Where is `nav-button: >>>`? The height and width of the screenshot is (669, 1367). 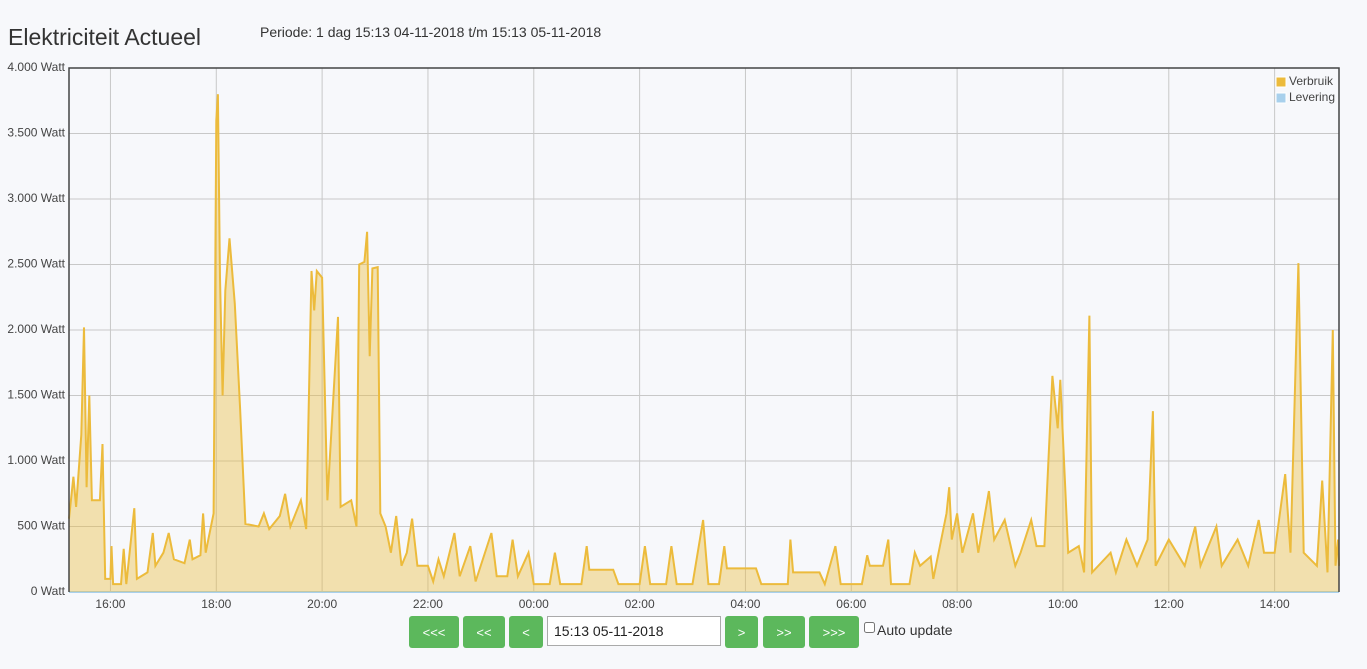 nav-button: >>> is located at coordinates (834, 632).